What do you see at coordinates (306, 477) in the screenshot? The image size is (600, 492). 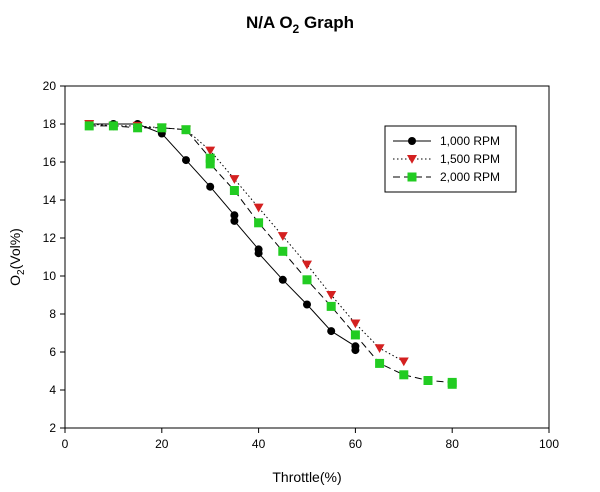 I see `x-axis-label: Throttle(%)` at bounding box center [306, 477].